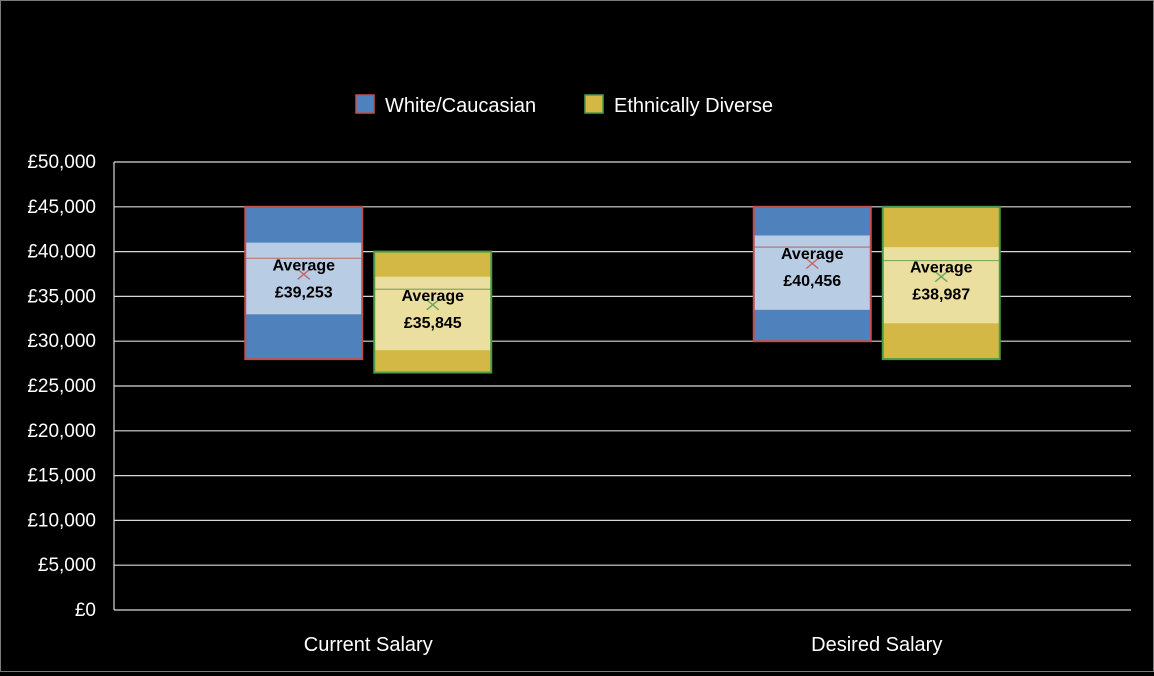 The height and width of the screenshot is (676, 1154). I want to click on y-tick-label: £15,000, so click(61, 476).